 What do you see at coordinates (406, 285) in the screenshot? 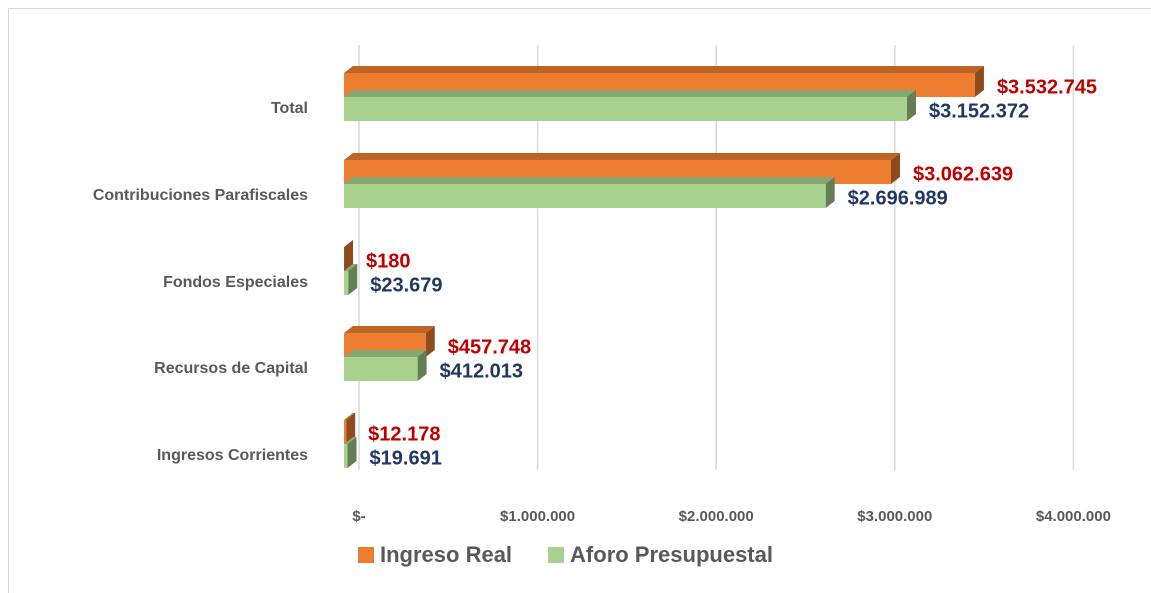
I see `data-label: $23.679` at bounding box center [406, 285].